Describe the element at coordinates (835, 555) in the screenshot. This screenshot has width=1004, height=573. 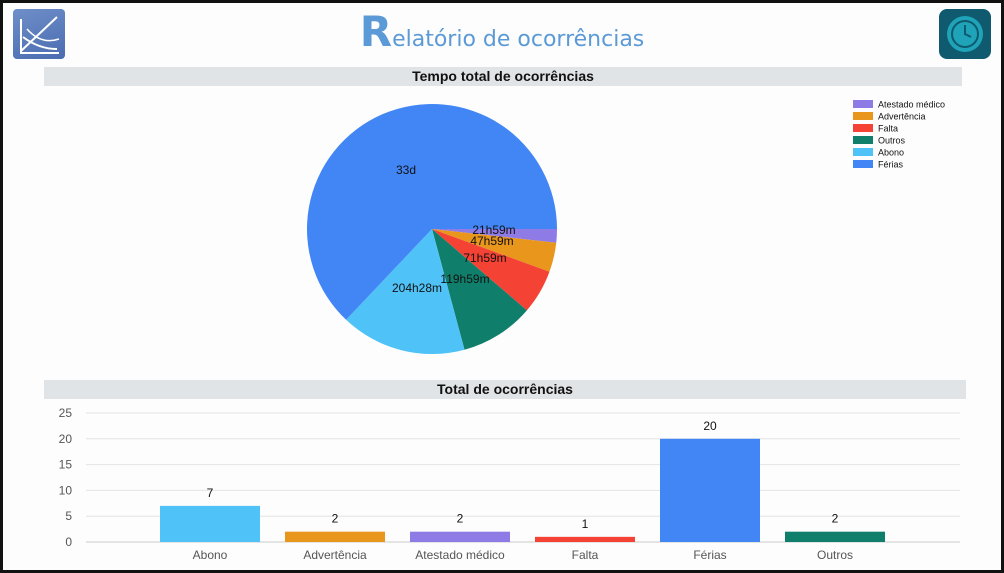
I see `x-category-label: Outros` at that location.